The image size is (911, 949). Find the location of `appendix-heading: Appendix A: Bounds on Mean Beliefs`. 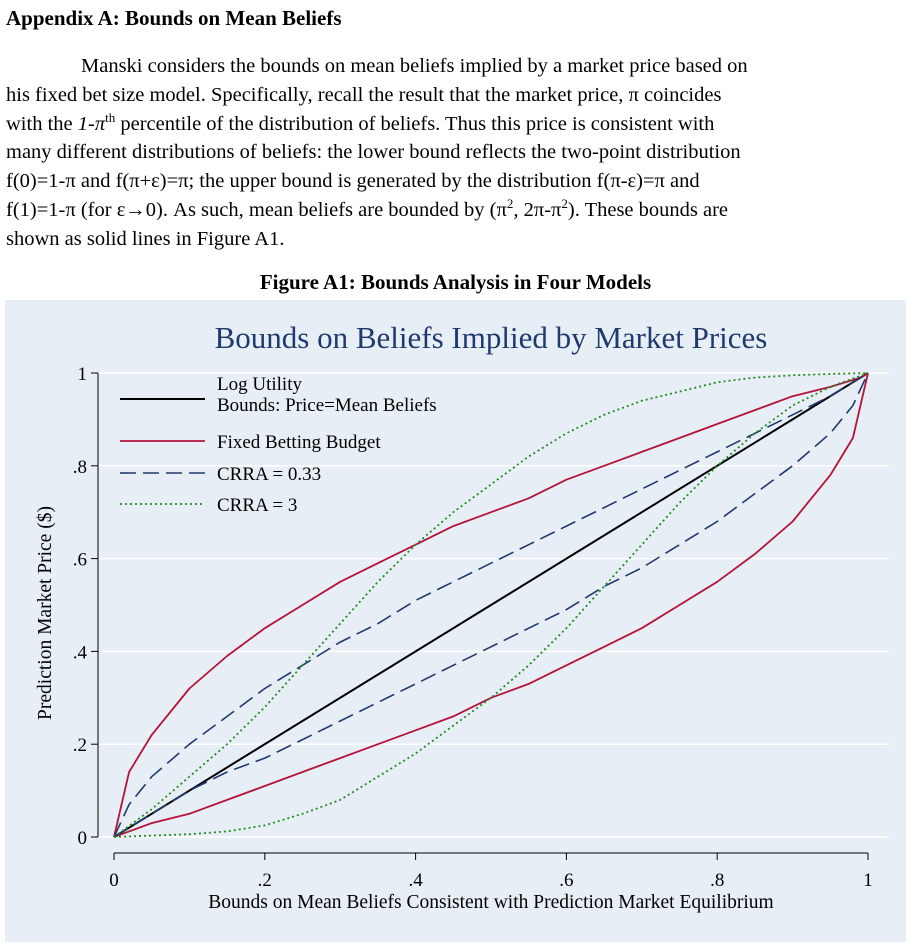

appendix-heading: Appendix A: Bounds on Mean Beliefs is located at coordinates (174, 18).